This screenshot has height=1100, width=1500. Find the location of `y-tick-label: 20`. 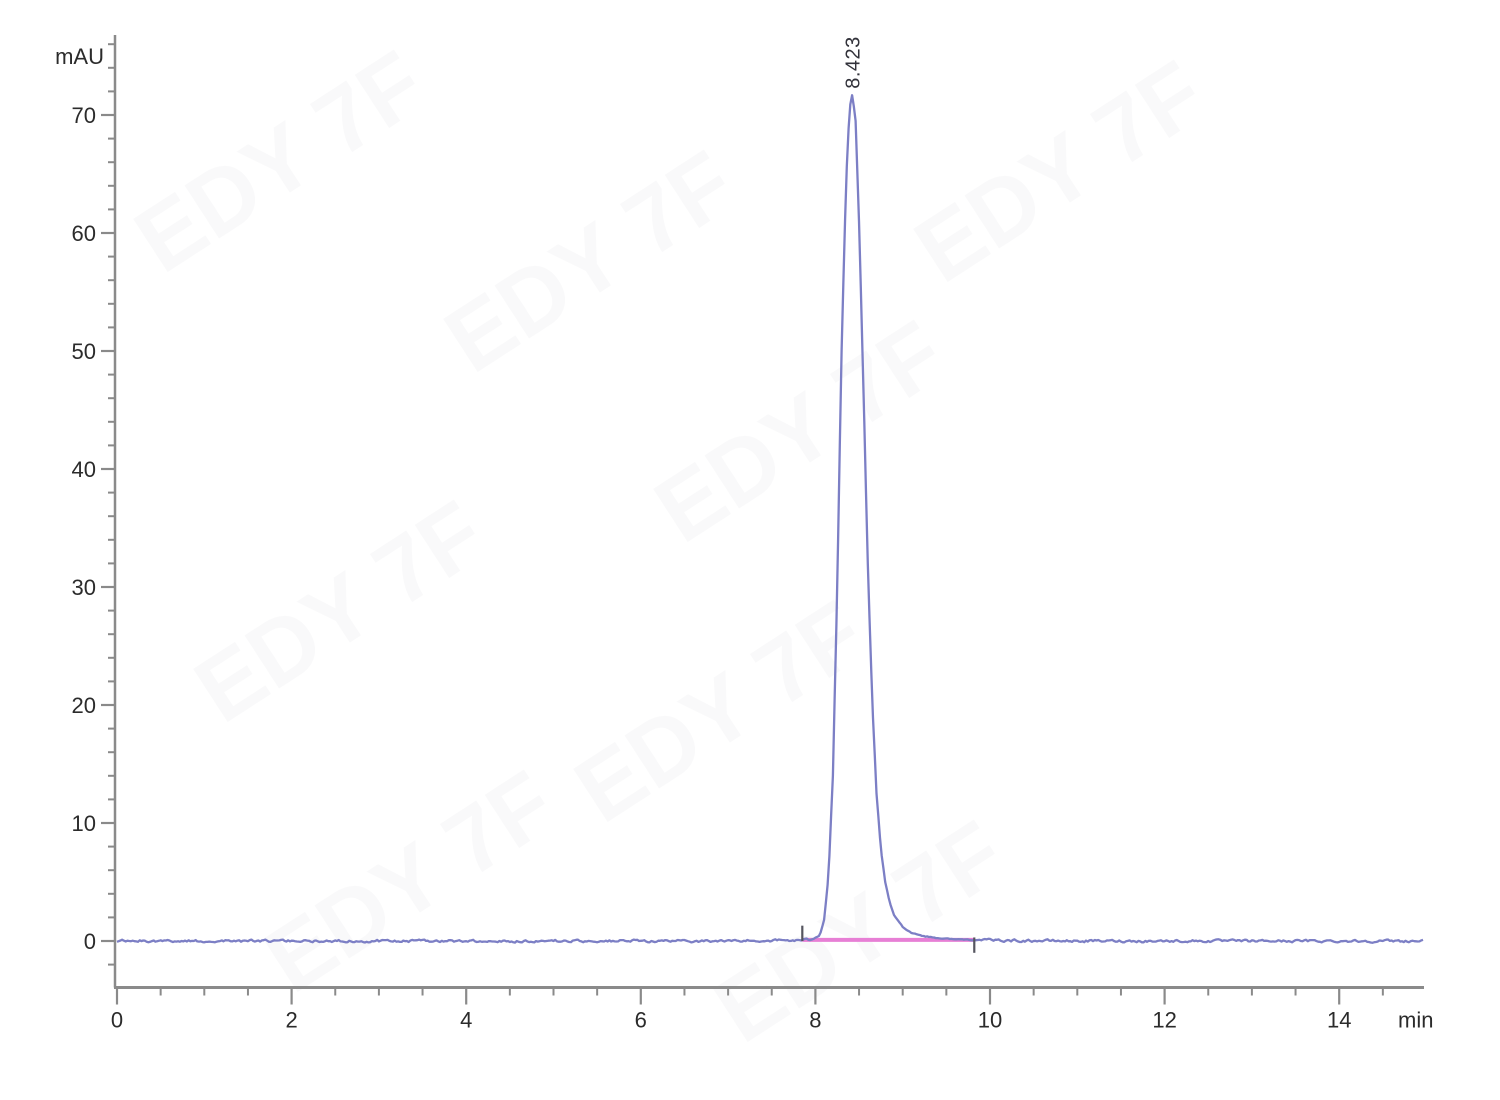

y-tick-label: 20 is located at coordinates (84, 705).